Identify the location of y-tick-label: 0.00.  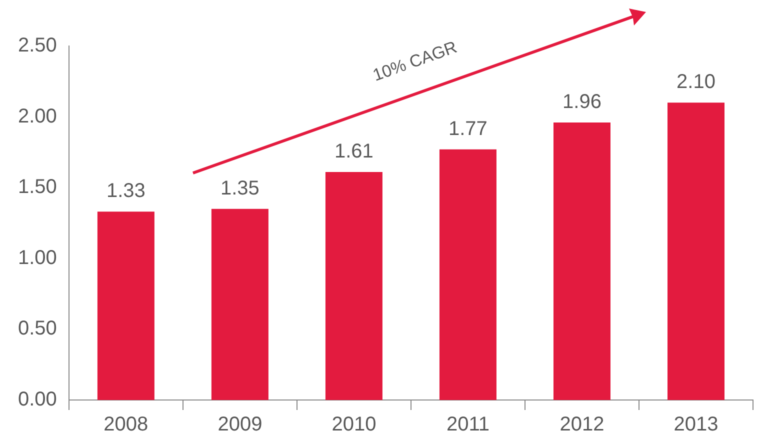
(37, 399).